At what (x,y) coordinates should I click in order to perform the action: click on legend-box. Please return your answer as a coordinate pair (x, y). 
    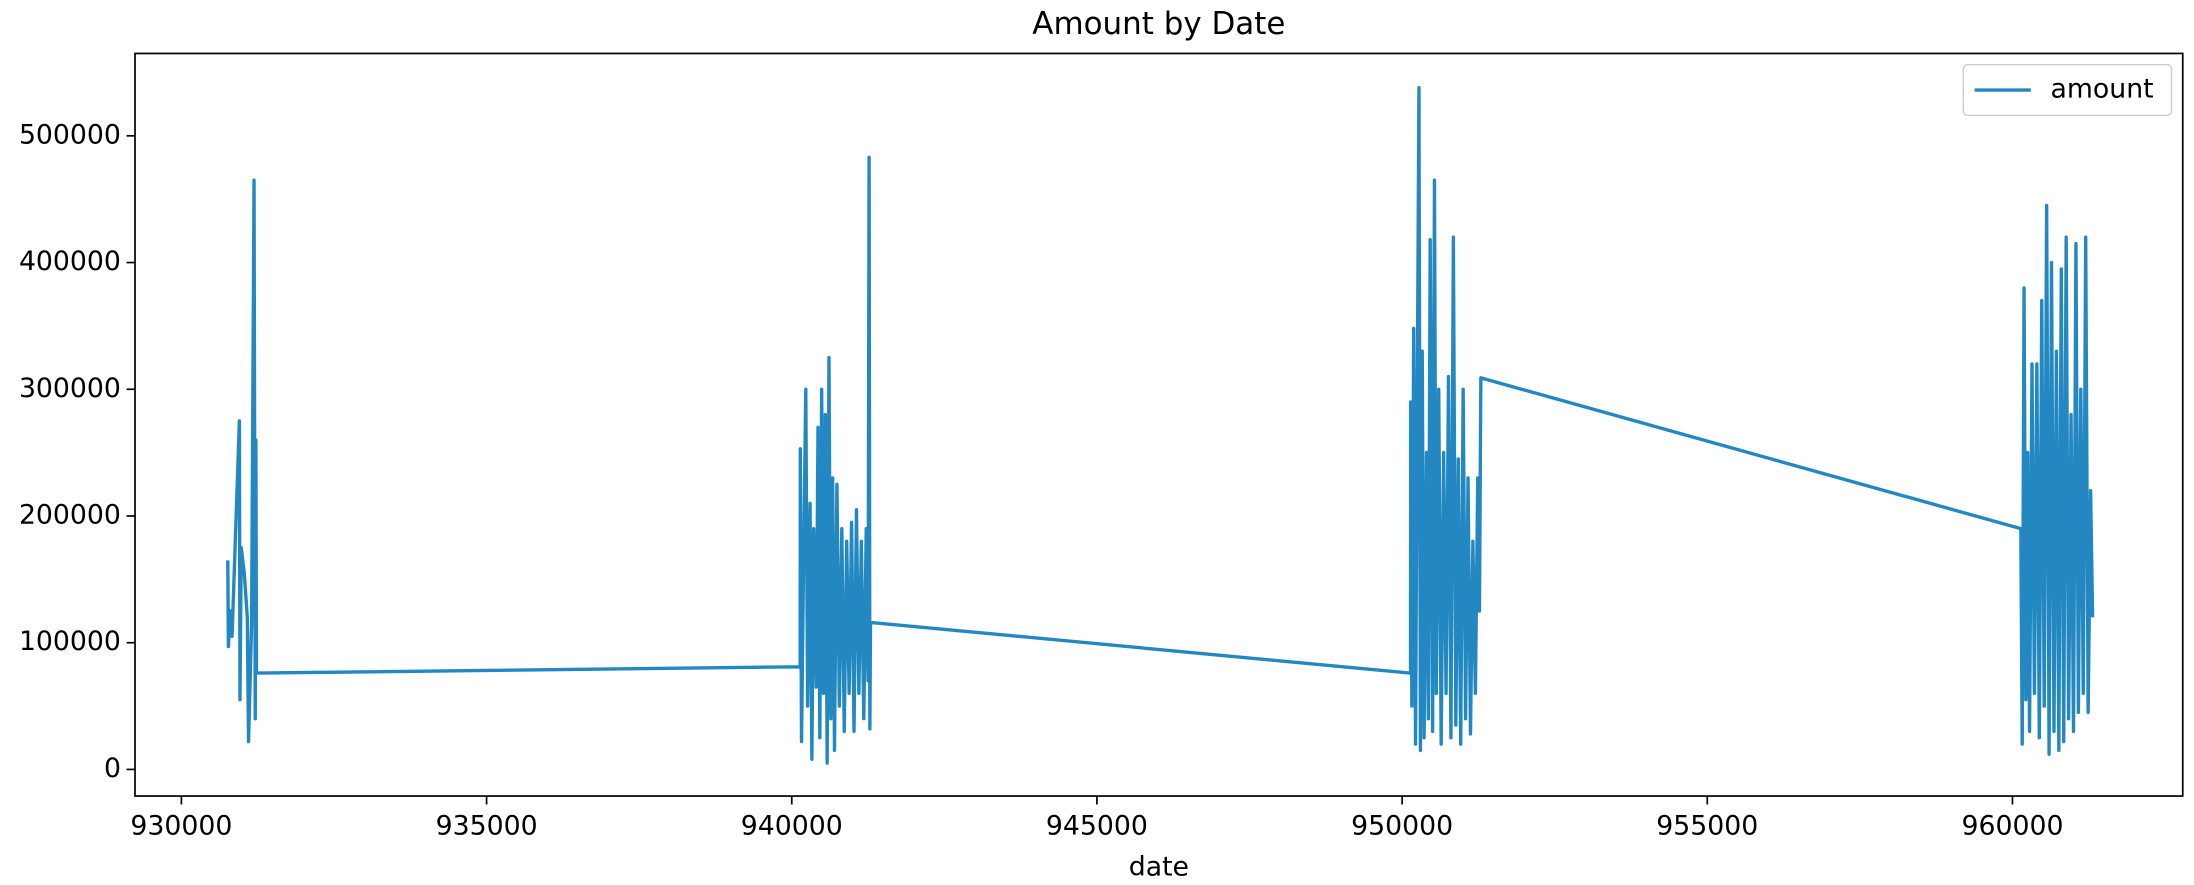
    Looking at the image, I should click on (2067, 90).